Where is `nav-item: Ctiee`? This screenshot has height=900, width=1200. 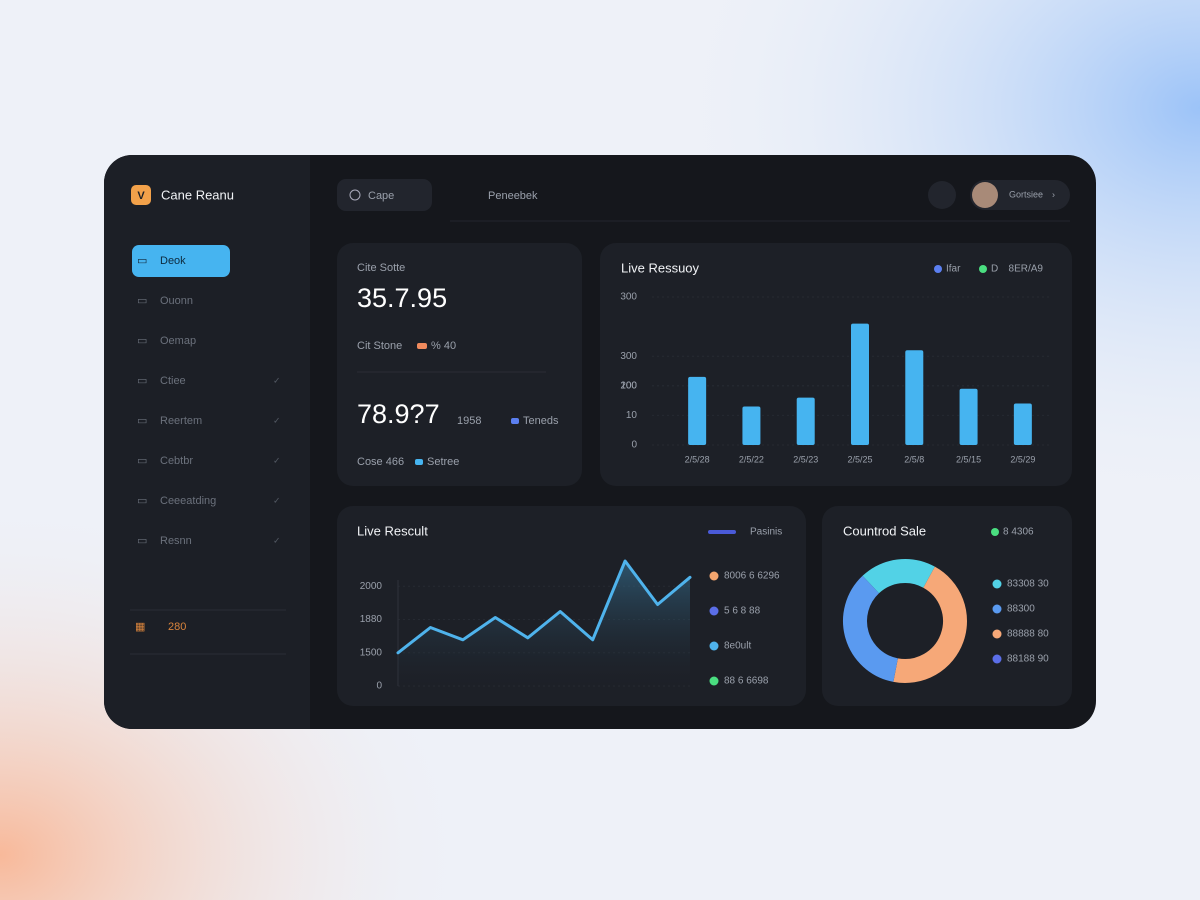
nav-item: Ctiee is located at coordinates (173, 381).